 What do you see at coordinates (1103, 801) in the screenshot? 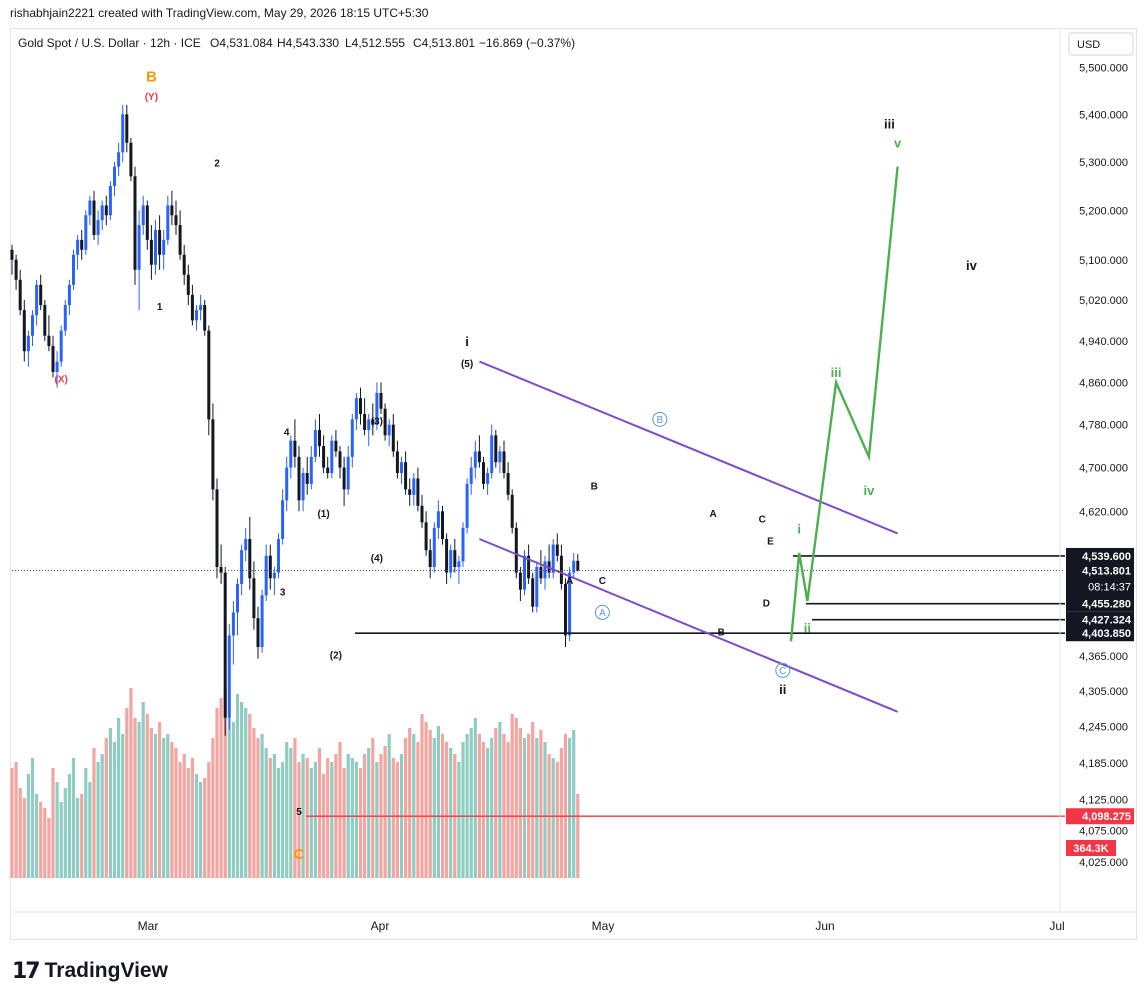
I see `price-tick: 4,125.000` at bounding box center [1103, 801].